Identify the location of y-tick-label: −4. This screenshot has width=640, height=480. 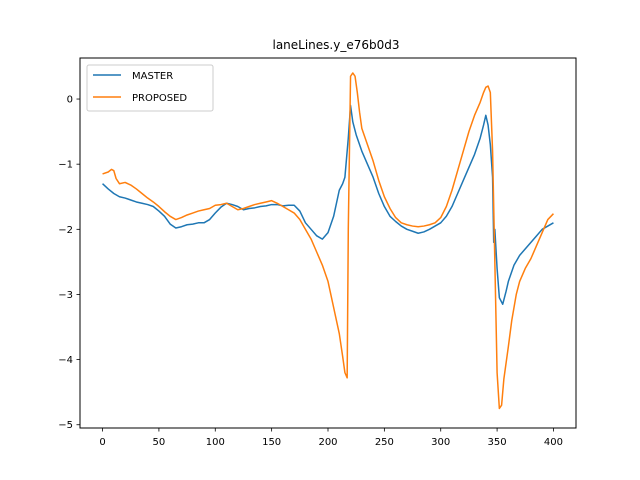
(65, 360).